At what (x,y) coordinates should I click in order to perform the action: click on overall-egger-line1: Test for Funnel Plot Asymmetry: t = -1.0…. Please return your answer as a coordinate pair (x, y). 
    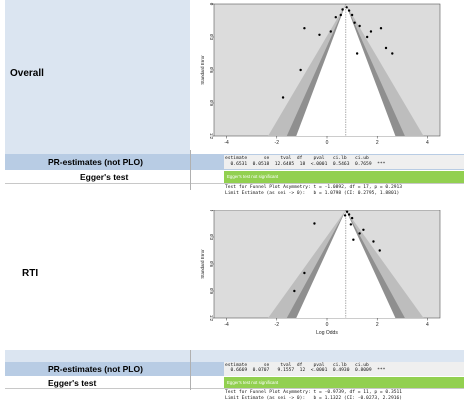
    Looking at the image, I should click on (314, 187).